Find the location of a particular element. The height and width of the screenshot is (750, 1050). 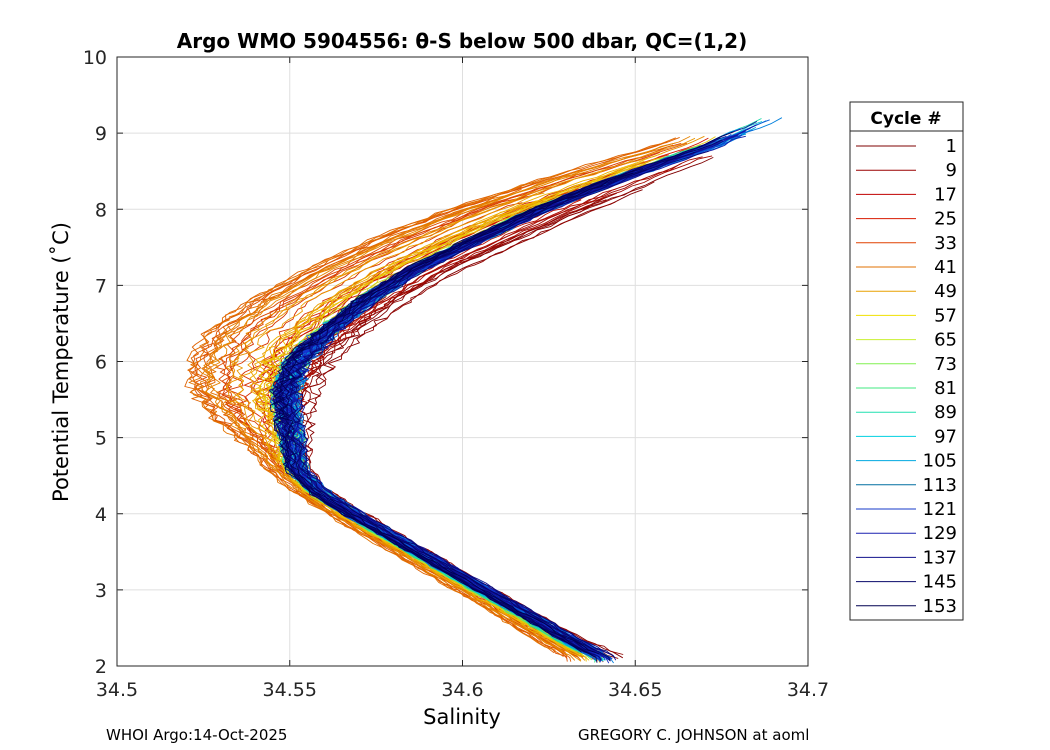

x-tick-label: 34.65 is located at coordinates (635, 690).